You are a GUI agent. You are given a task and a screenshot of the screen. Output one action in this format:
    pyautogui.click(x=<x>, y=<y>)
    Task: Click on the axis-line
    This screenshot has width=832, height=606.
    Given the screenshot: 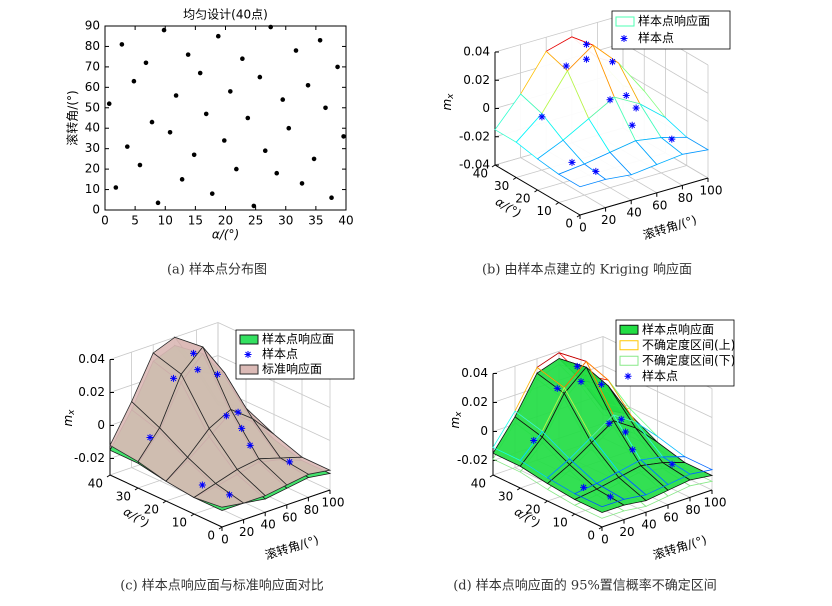 What is the action you would take?
    pyautogui.click(x=644, y=196)
    